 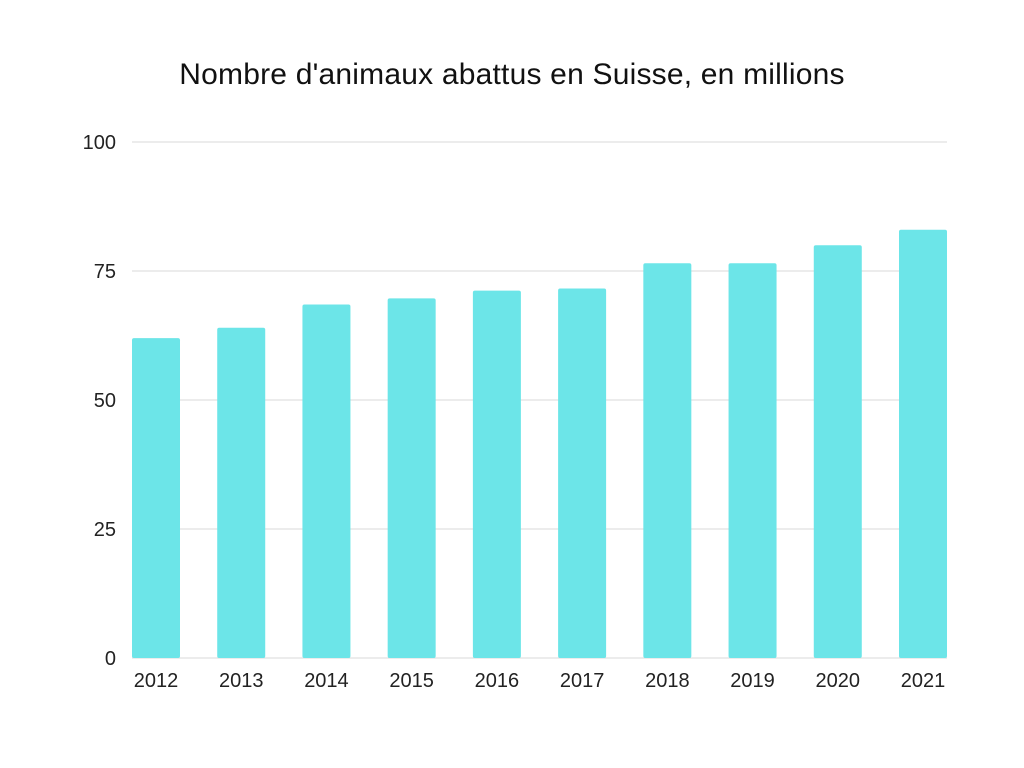 I want to click on bar-2018, so click(x=667, y=460).